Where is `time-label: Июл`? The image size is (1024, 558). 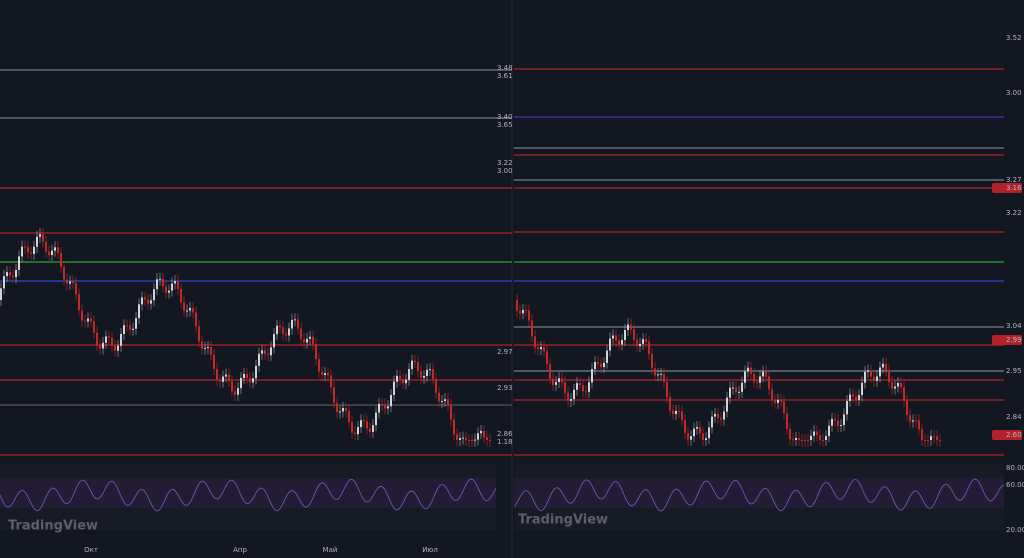
time-label: Июл is located at coordinates (430, 550).